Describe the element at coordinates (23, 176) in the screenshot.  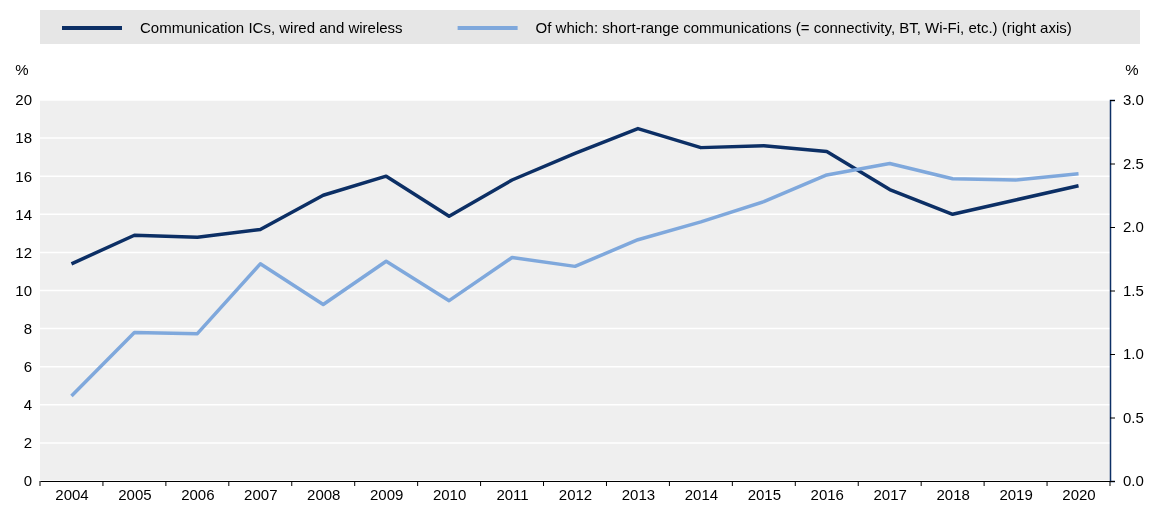
I see `y-tick-label: 16` at that location.